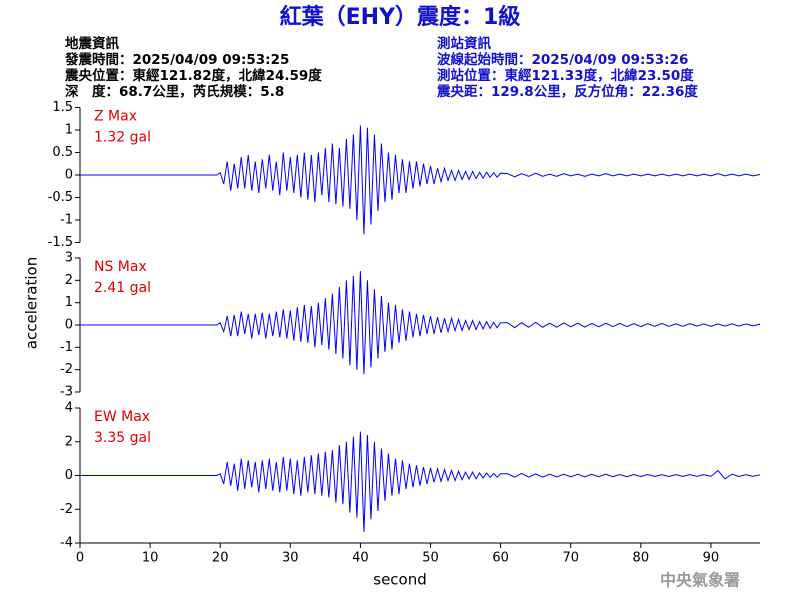  Describe the element at coordinates (400, 580) in the screenshot. I see `x-axis-label: second` at that location.